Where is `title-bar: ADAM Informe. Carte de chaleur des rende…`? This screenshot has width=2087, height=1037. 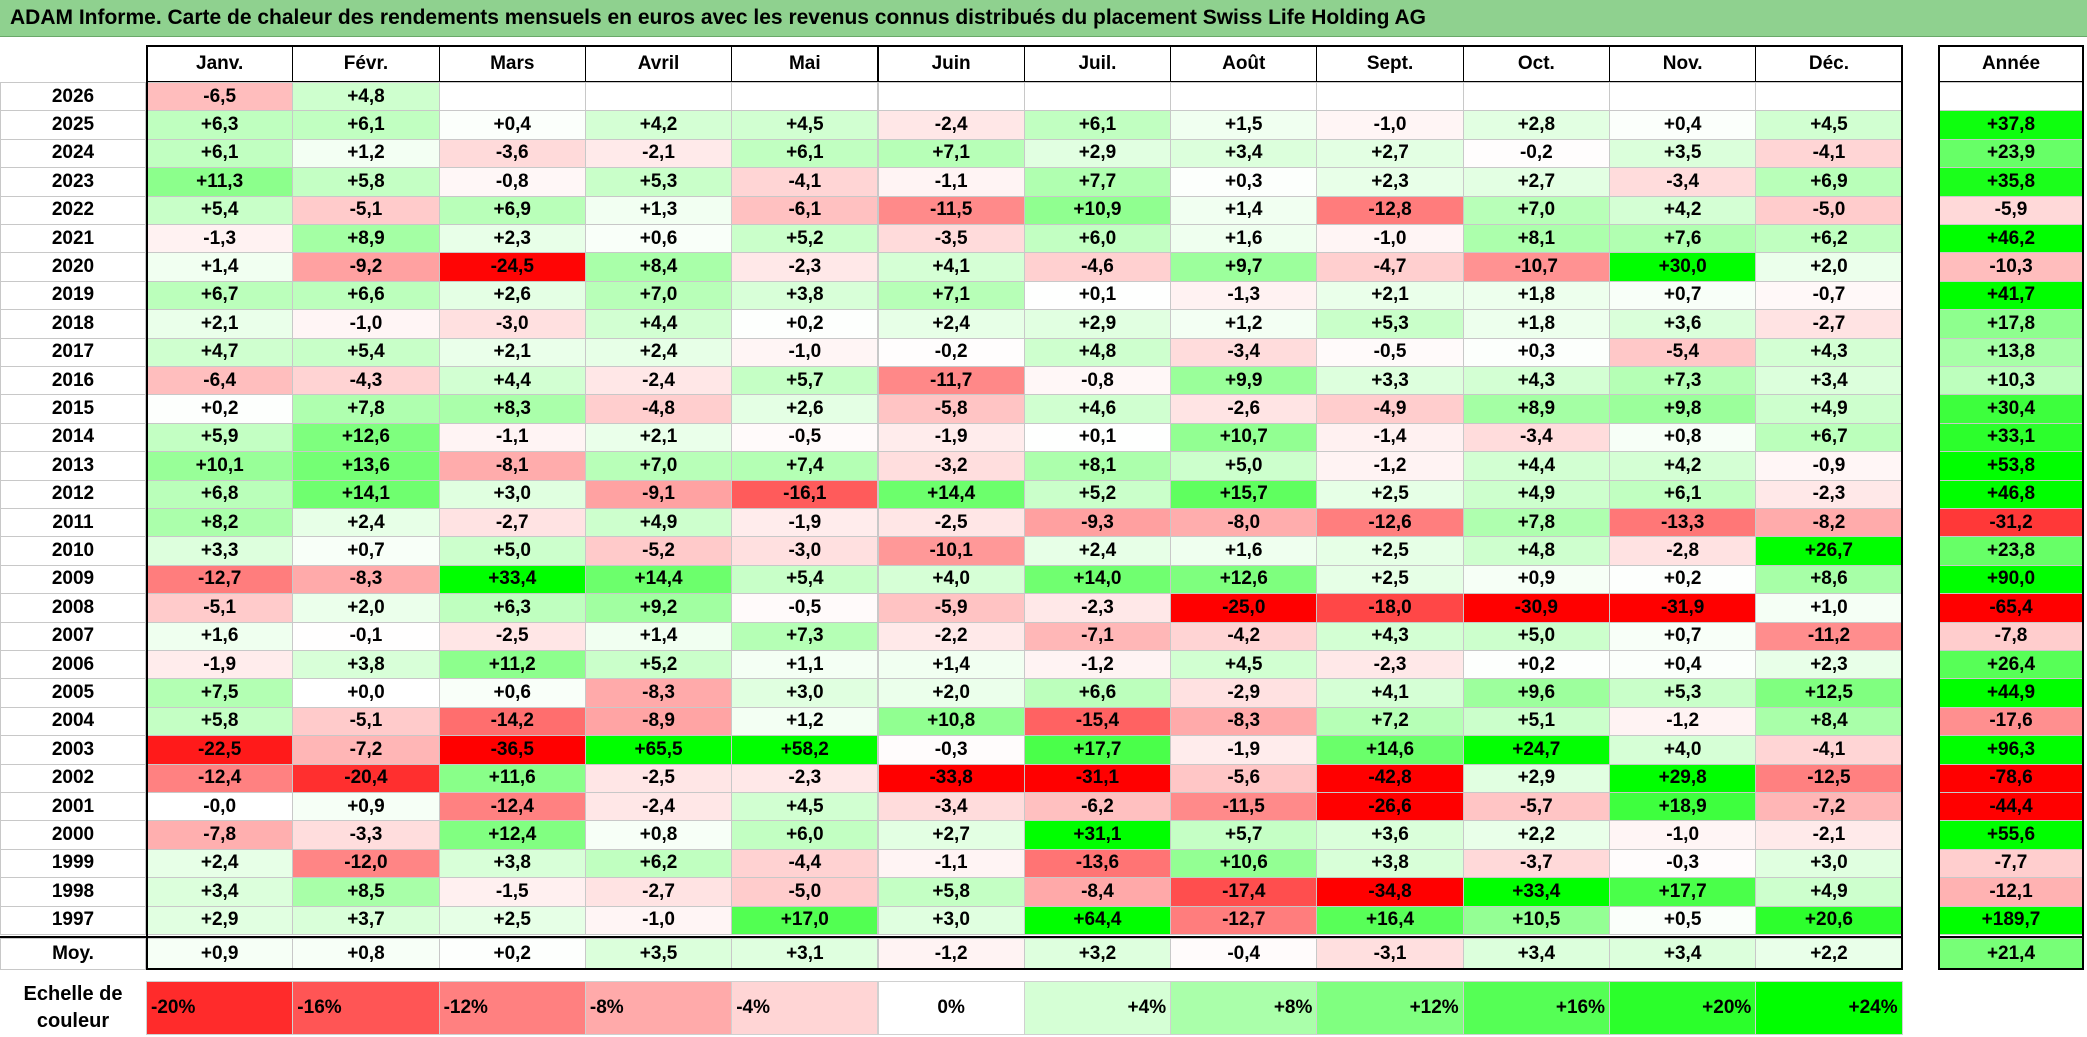
title-bar: ADAM Informe. Carte de chaleur des rende… is located at coordinates (1043, 18).